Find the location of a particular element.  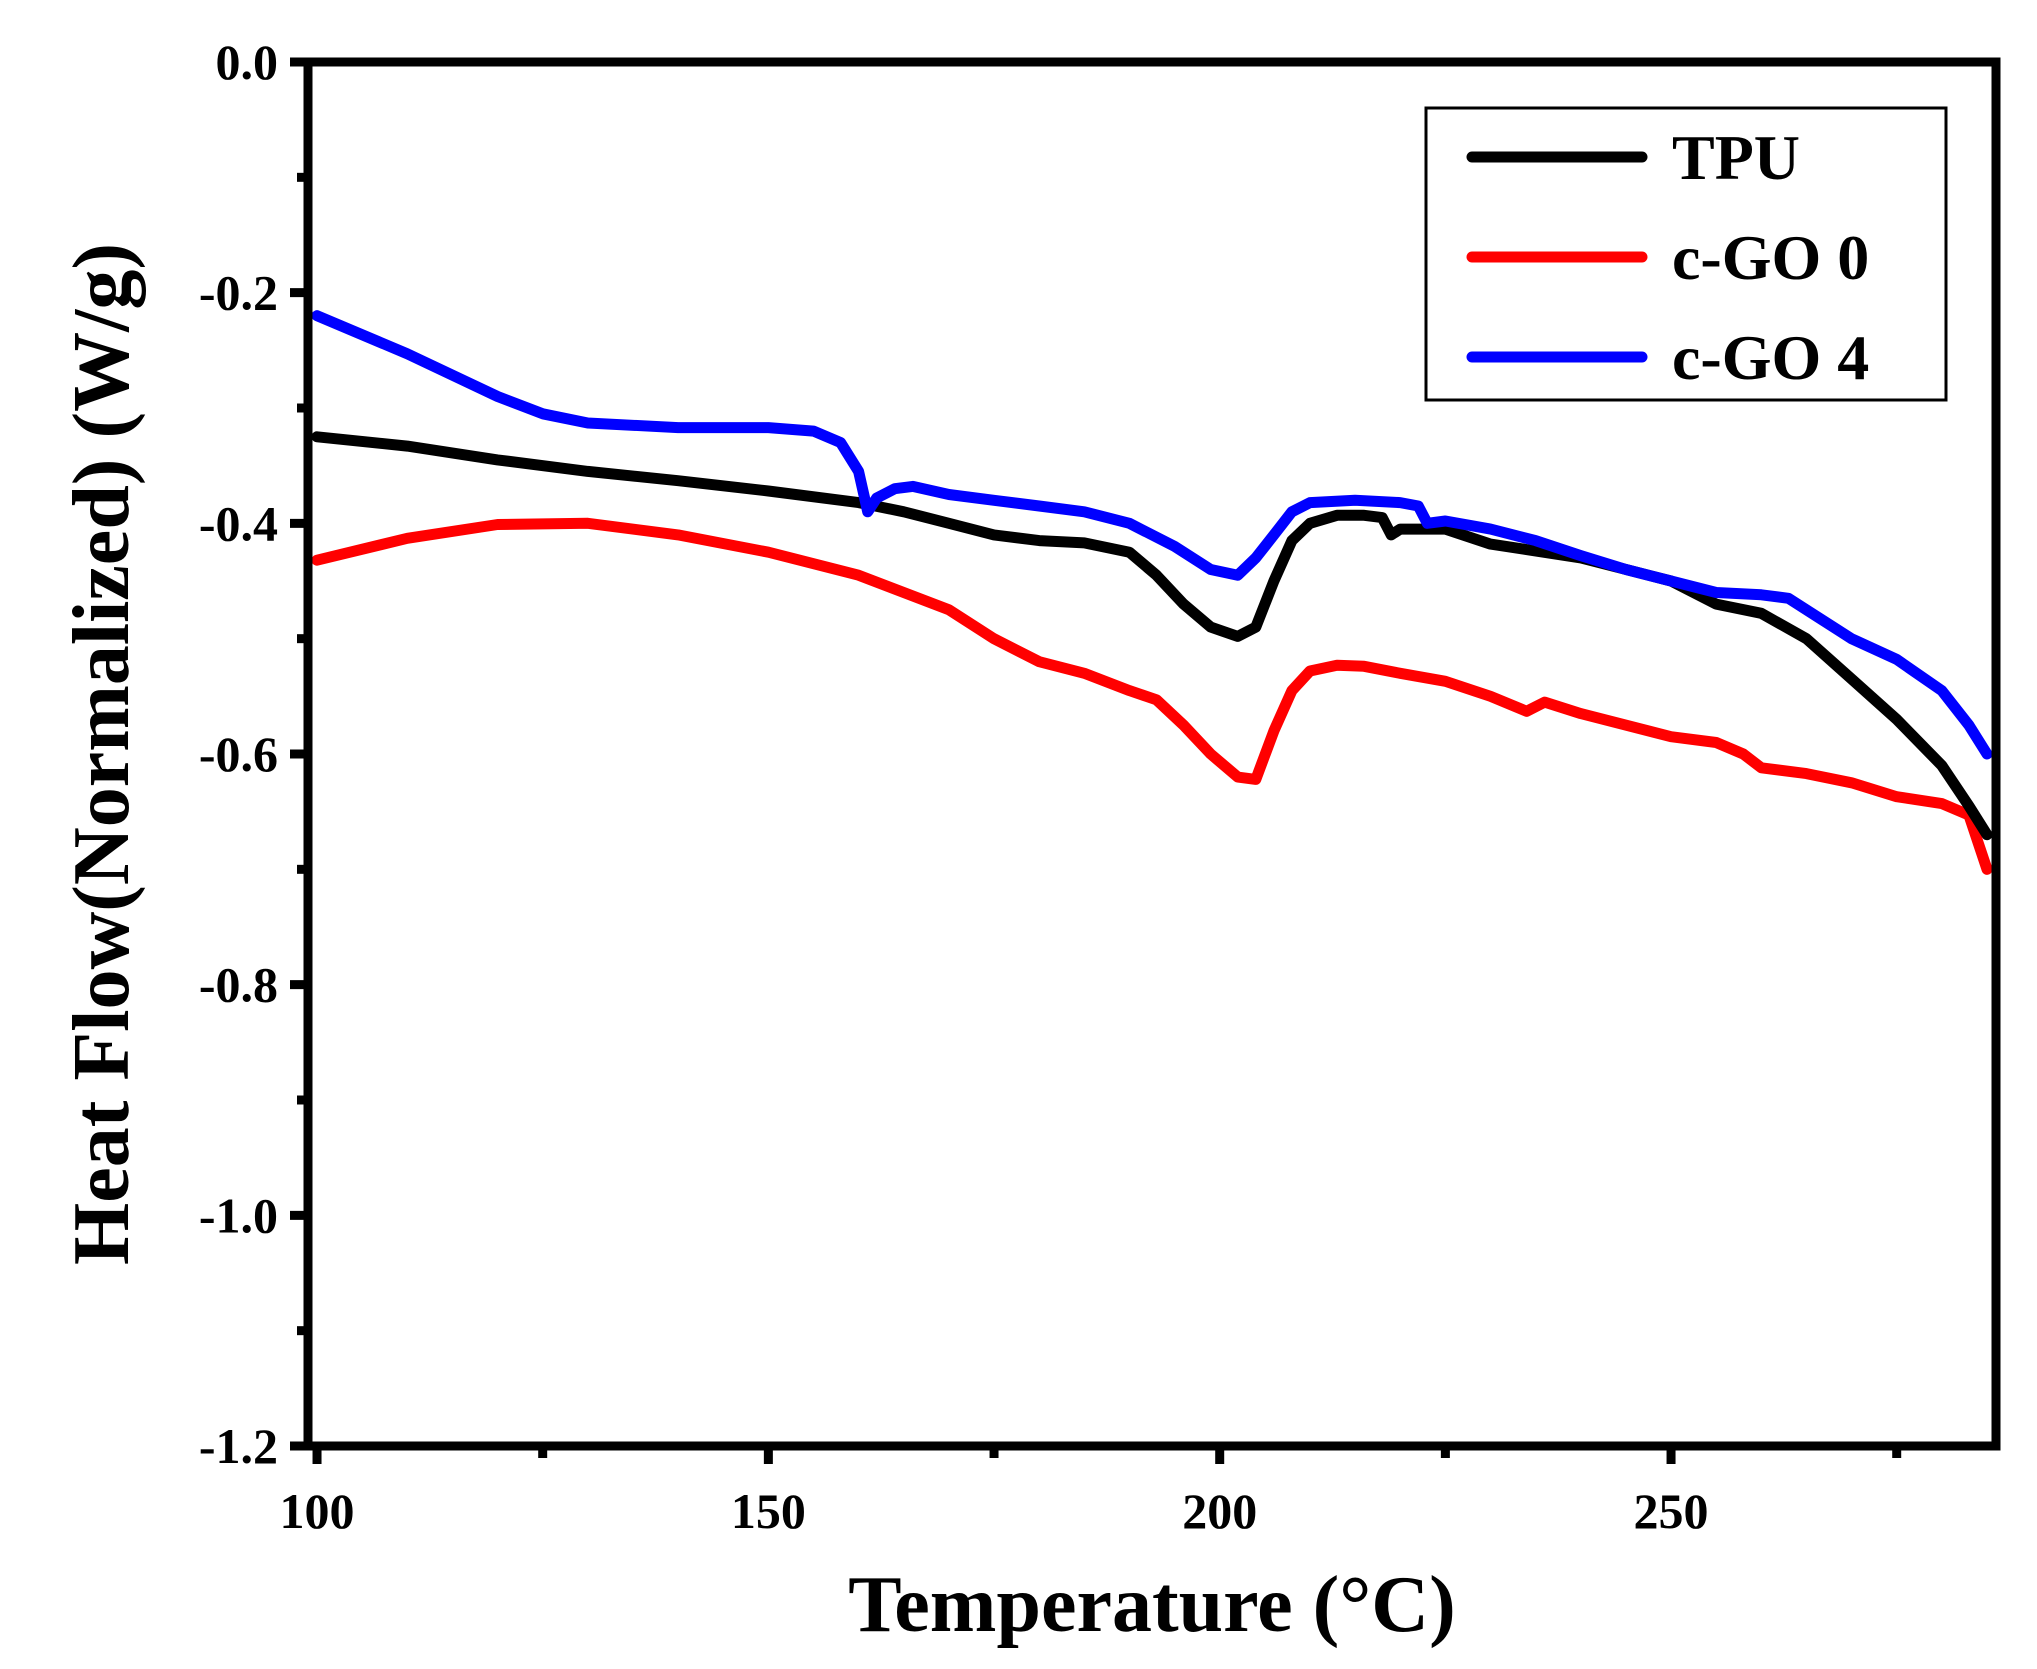

legend-label-c-go-0: c-GO 0 is located at coordinates (1770, 257).